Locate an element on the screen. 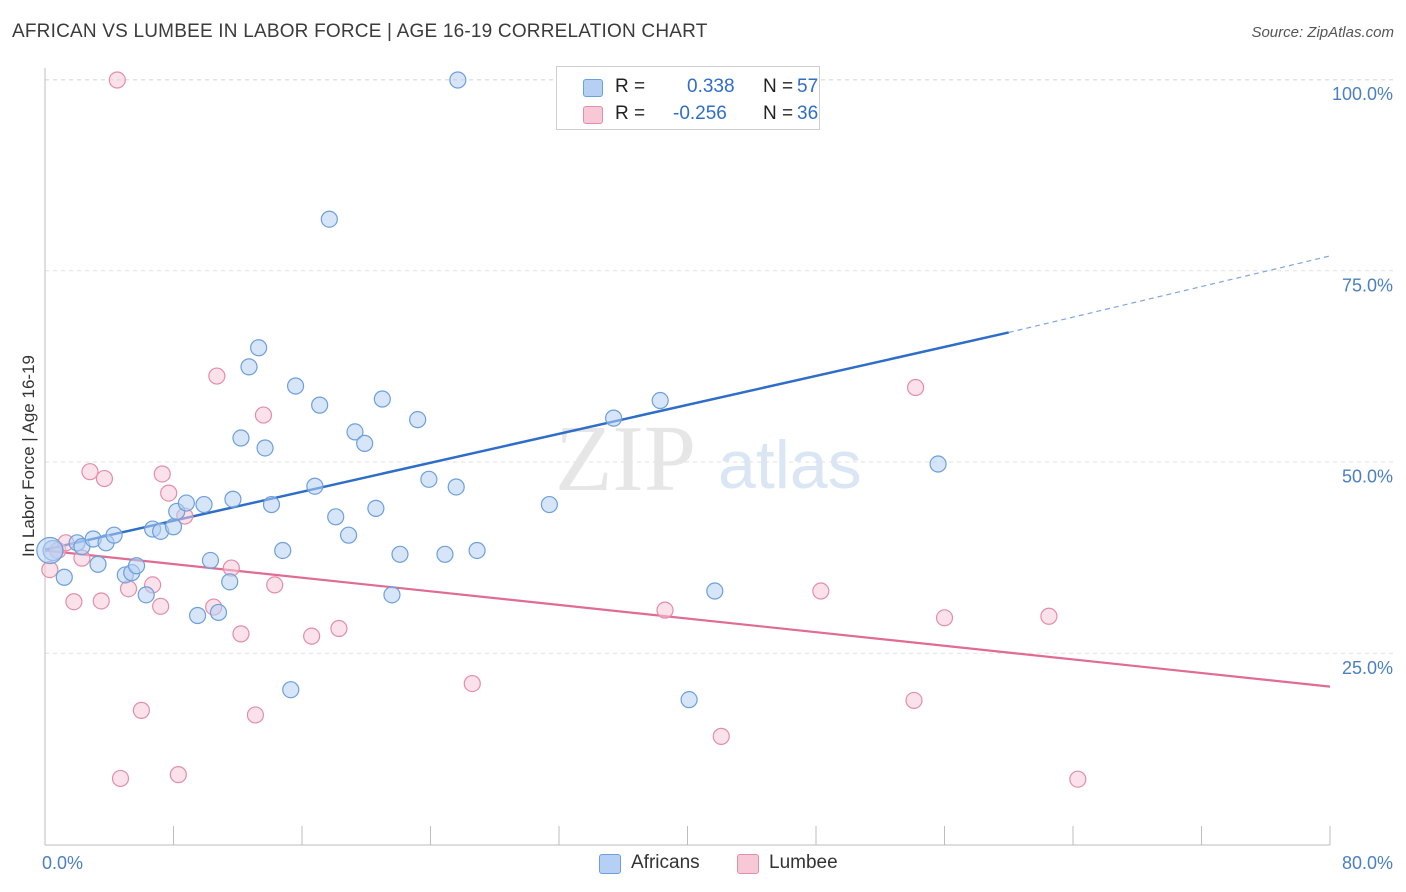 This screenshot has width=1406, height=892. legend-r-value-lumbee: -0.256 is located at coordinates (700, 113).